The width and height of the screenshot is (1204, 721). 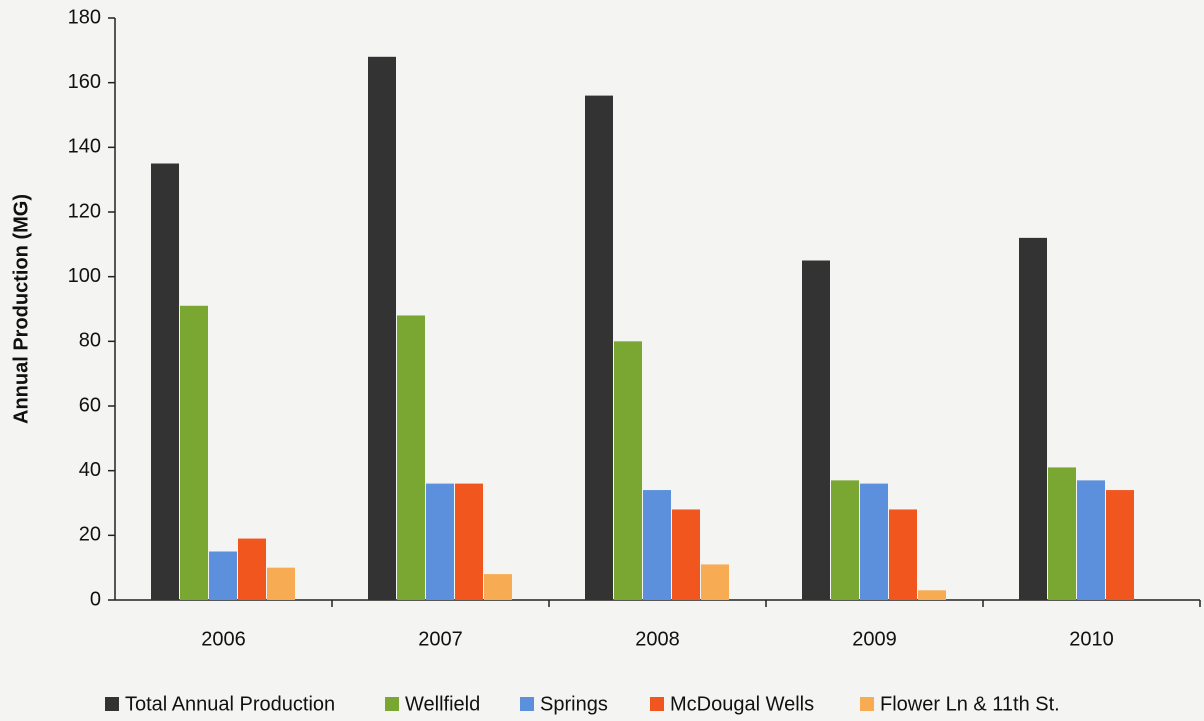 What do you see at coordinates (84, 147) in the screenshot?
I see `y-tick-label: 140` at bounding box center [84, 147].